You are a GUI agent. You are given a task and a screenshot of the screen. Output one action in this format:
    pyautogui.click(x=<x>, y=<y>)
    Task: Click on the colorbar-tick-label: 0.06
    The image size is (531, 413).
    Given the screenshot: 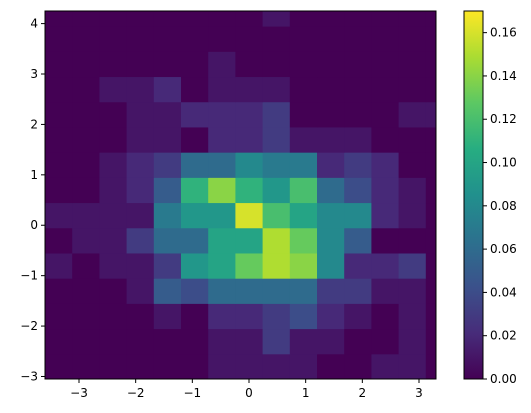 What is the action you would take?
    pyautogui.click(x=503, y=249)
    